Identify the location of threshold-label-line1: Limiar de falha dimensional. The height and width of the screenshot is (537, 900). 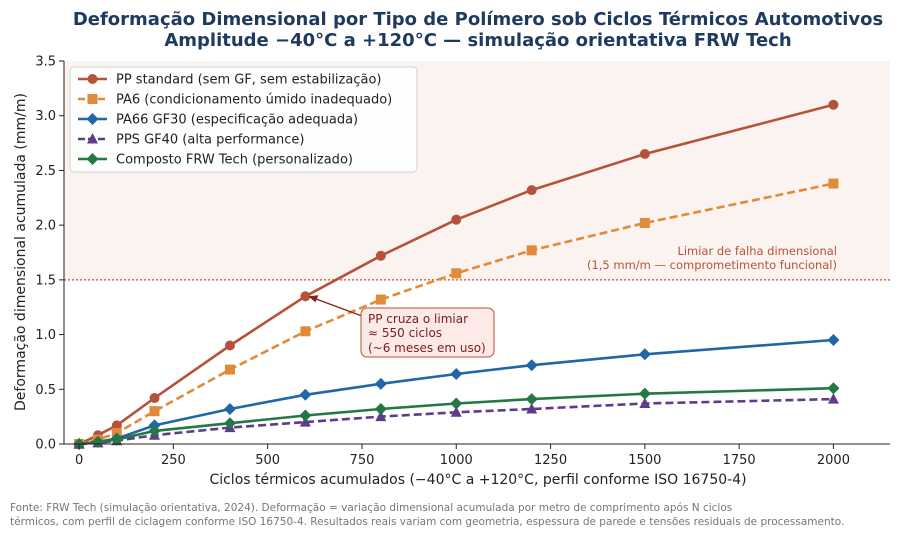
(757, 251).